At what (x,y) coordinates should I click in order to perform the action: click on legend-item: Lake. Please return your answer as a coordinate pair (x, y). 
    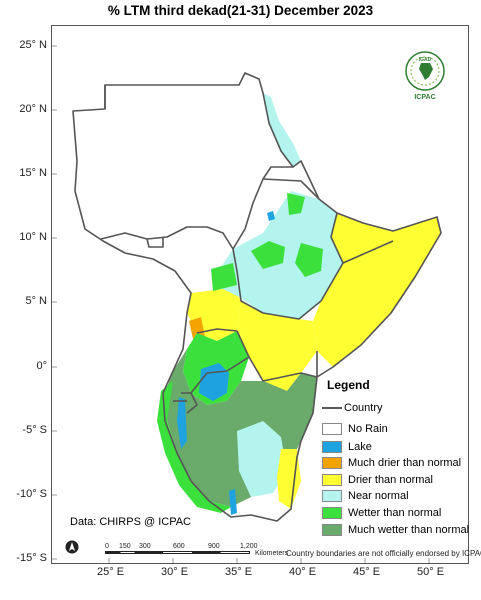
    Looking at the image, I should click on (347, 447).